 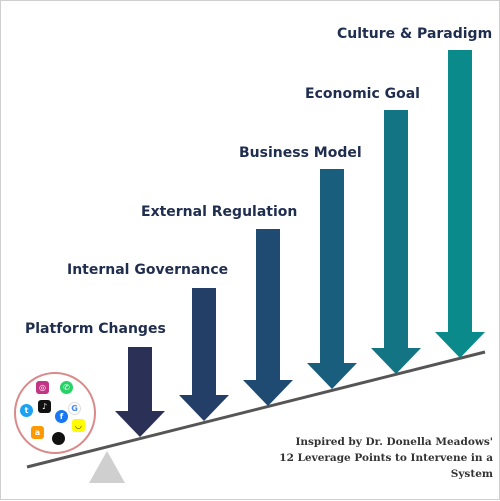 I want to click on instagram-icon: ◎, so click(x=42, y=387).